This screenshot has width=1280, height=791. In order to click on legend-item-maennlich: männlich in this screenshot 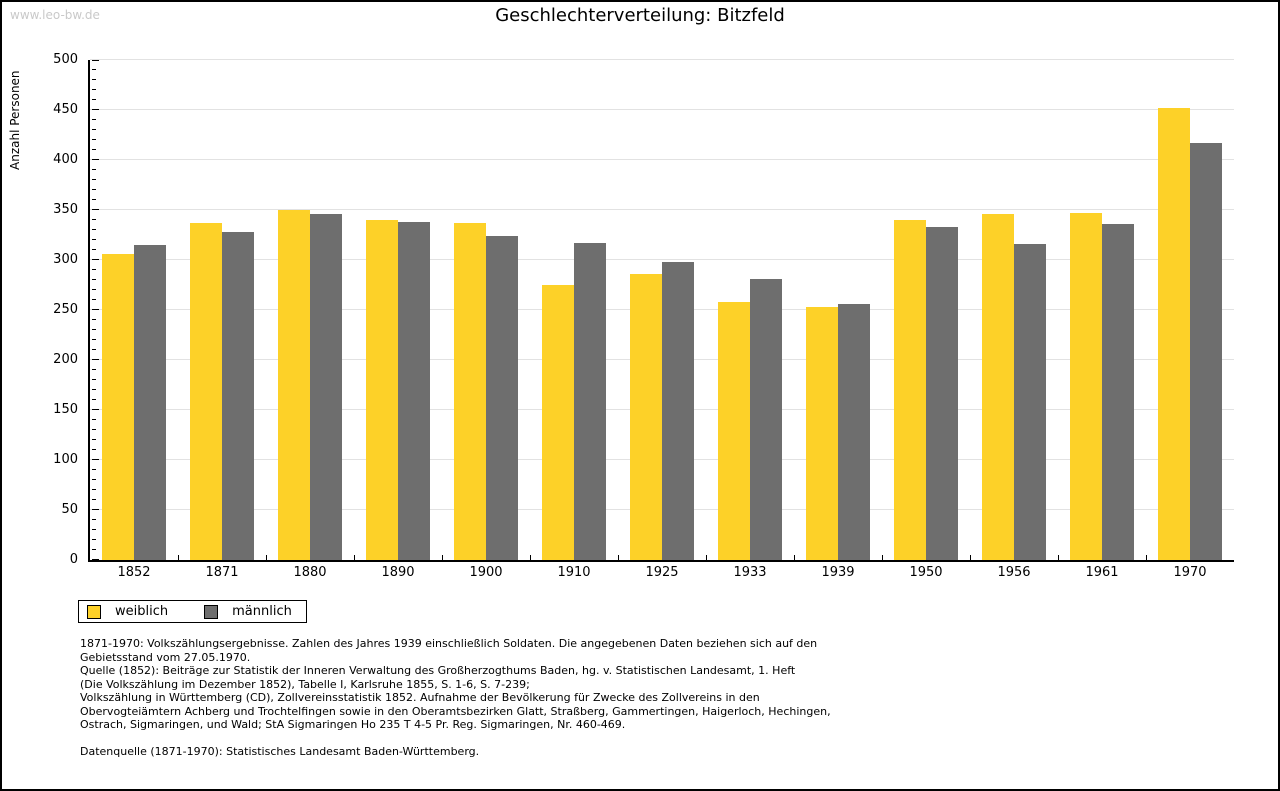, I will do `click(248, 611)`.